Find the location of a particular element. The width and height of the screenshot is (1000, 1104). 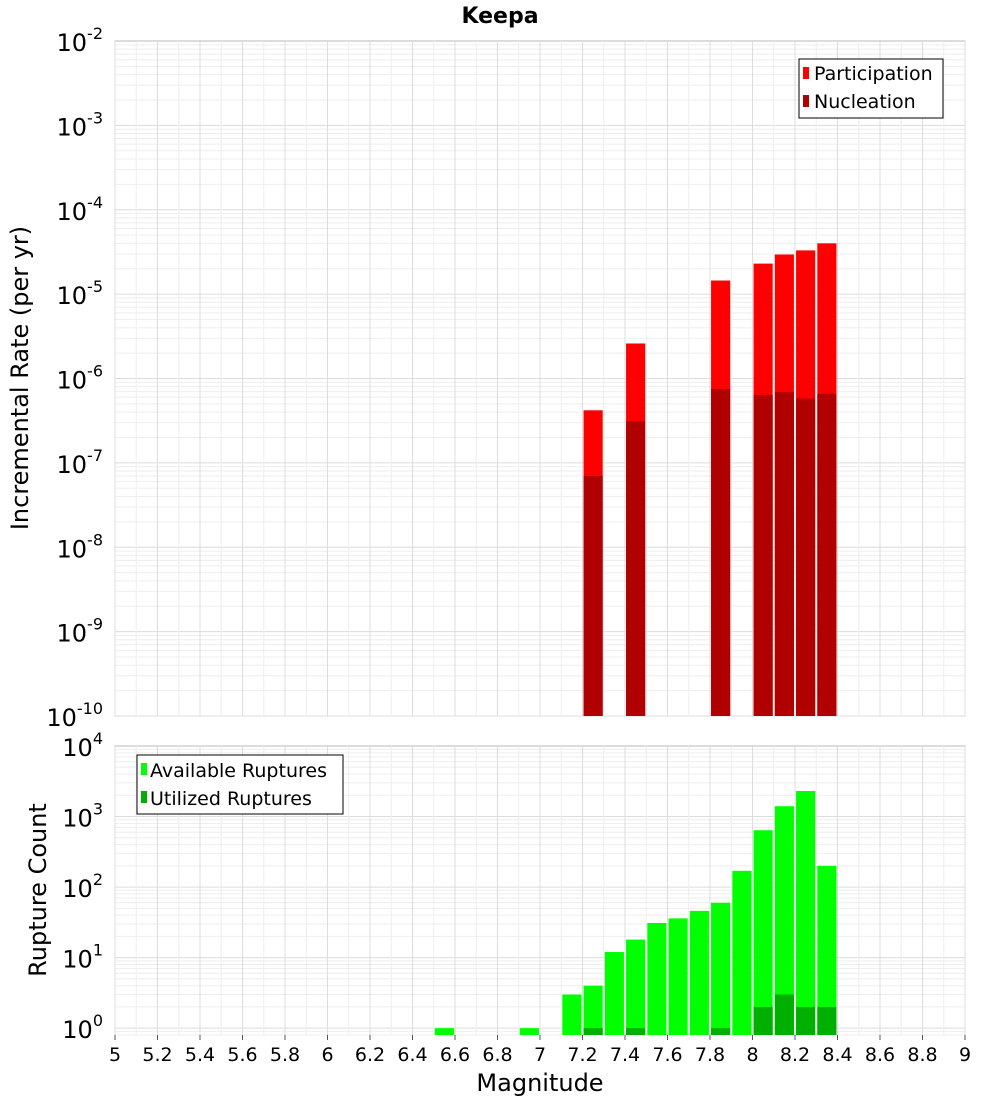

bottom-y-ticks: 10⁰ 10¹ 10² 10³ 10⁴ is located at coordinates (82, 886).